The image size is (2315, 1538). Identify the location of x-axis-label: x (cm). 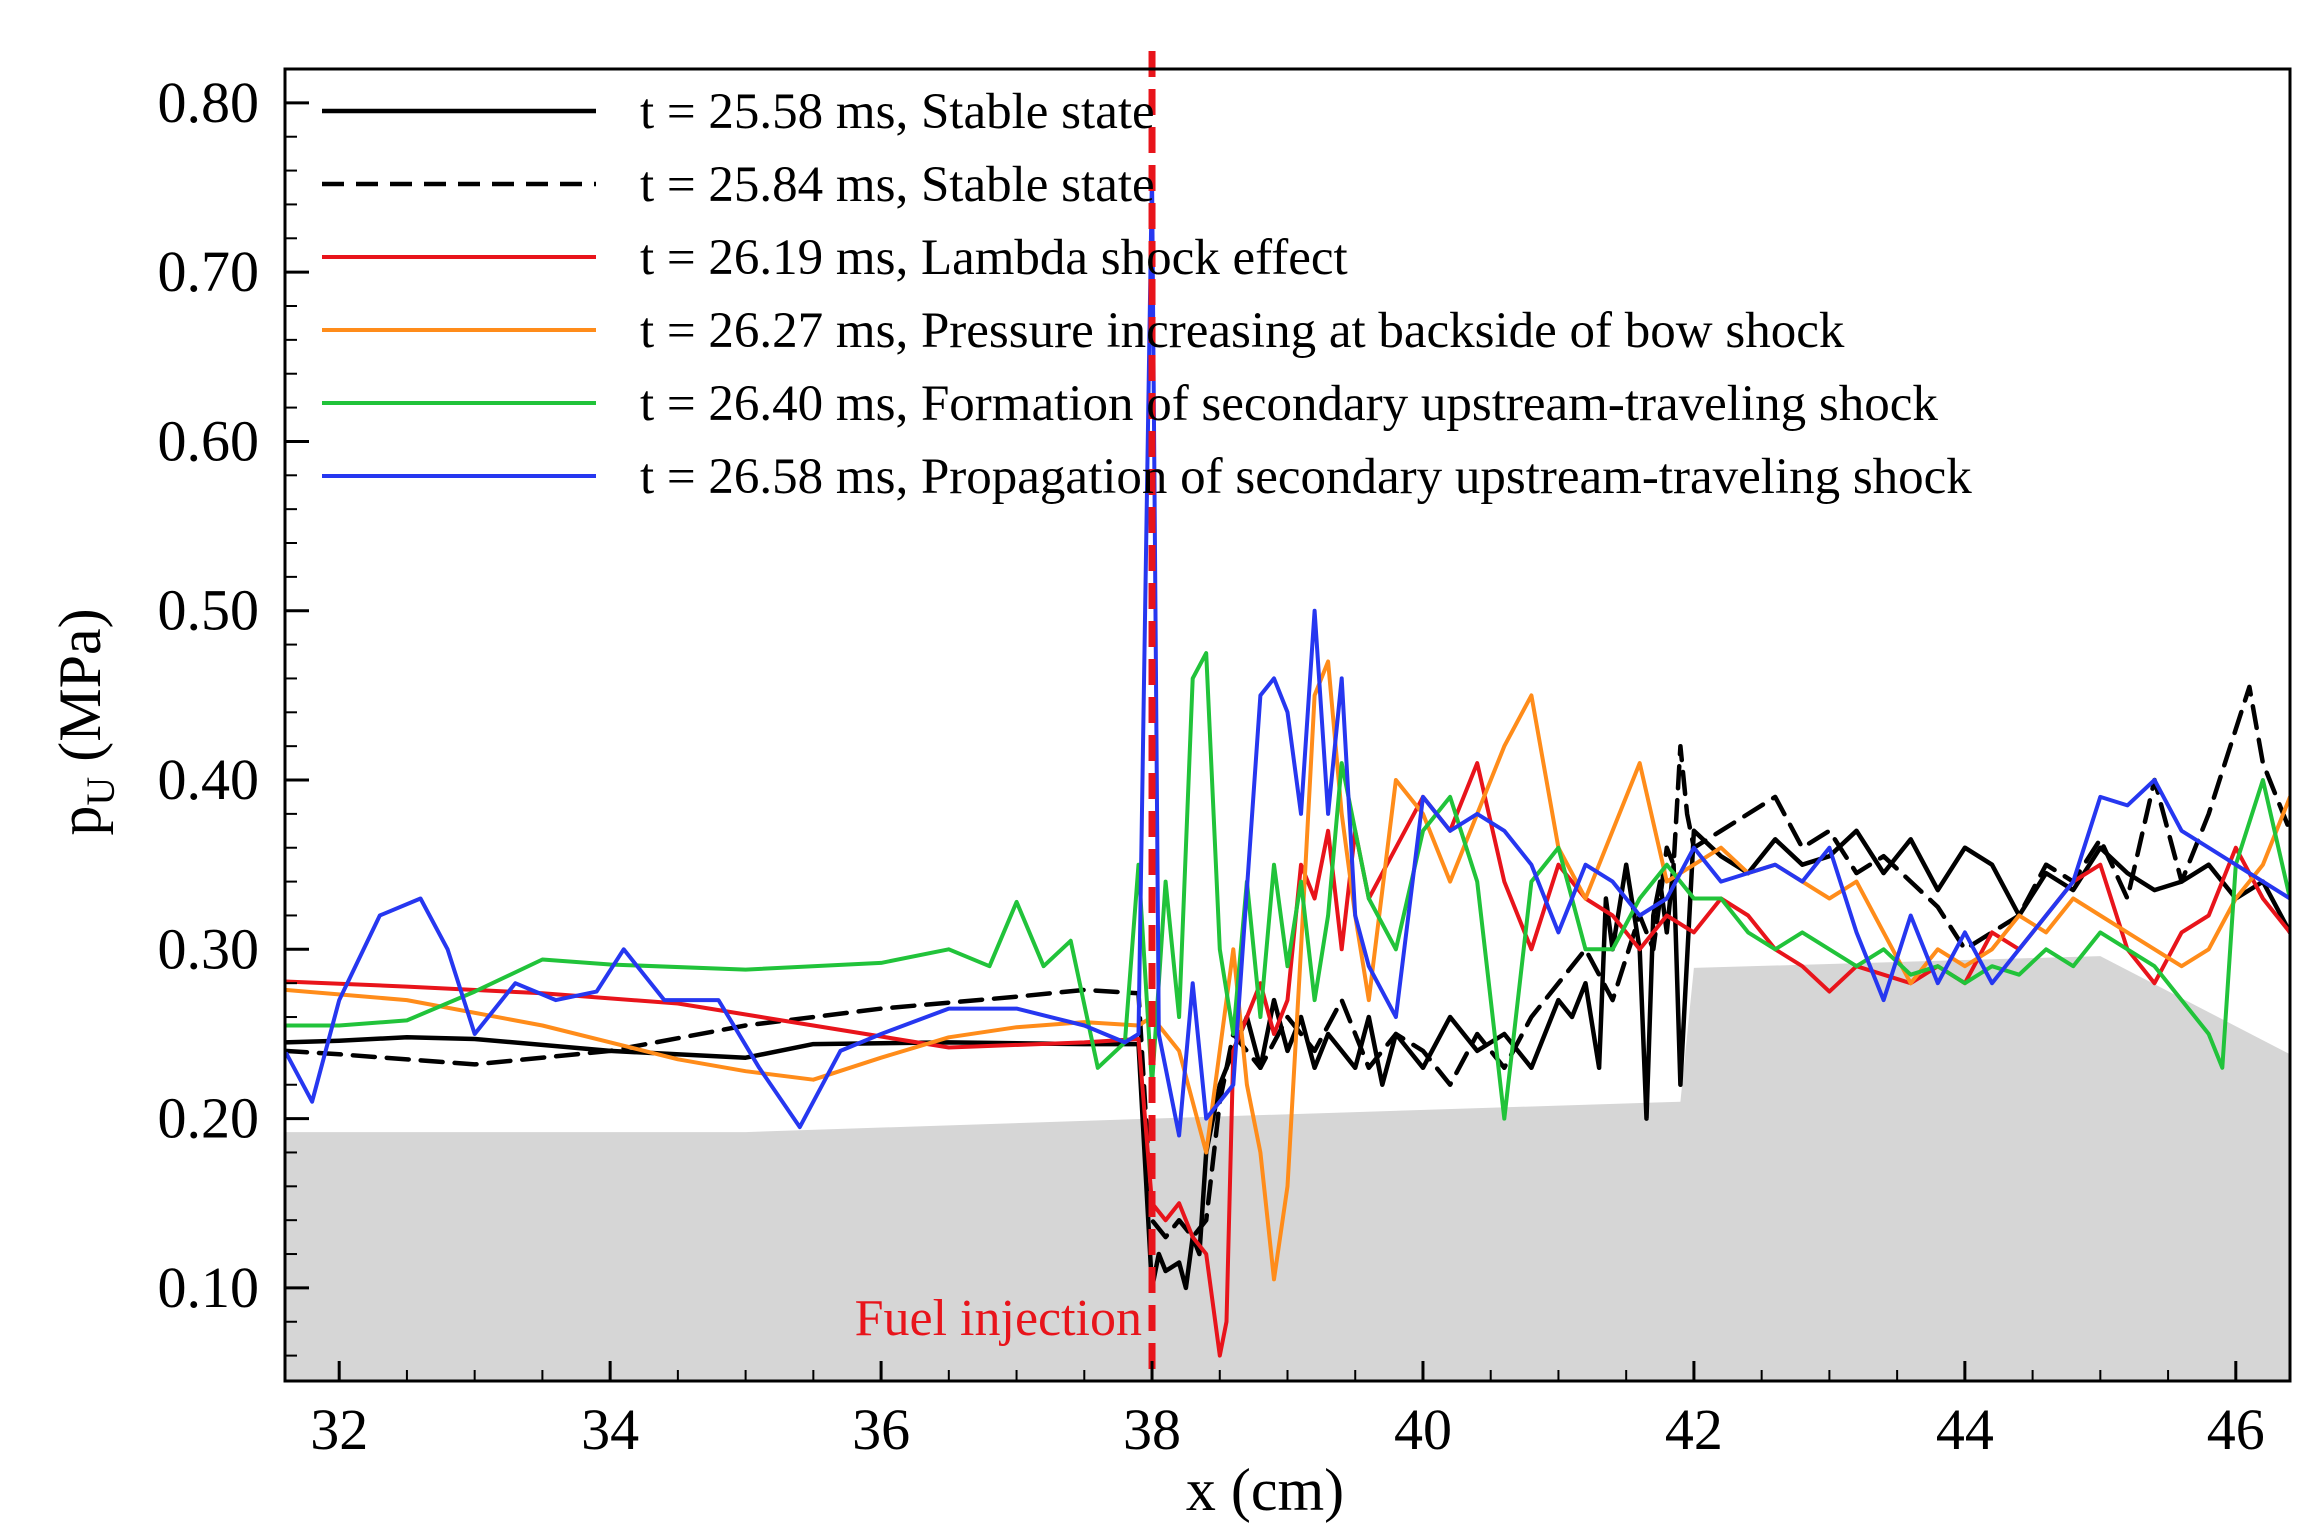
(1265, 1490).